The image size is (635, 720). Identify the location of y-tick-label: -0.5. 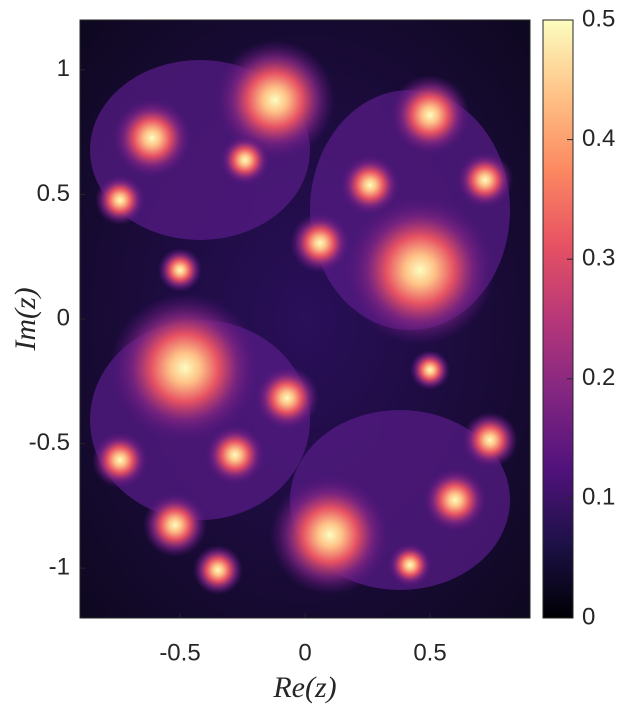
(49, 442).